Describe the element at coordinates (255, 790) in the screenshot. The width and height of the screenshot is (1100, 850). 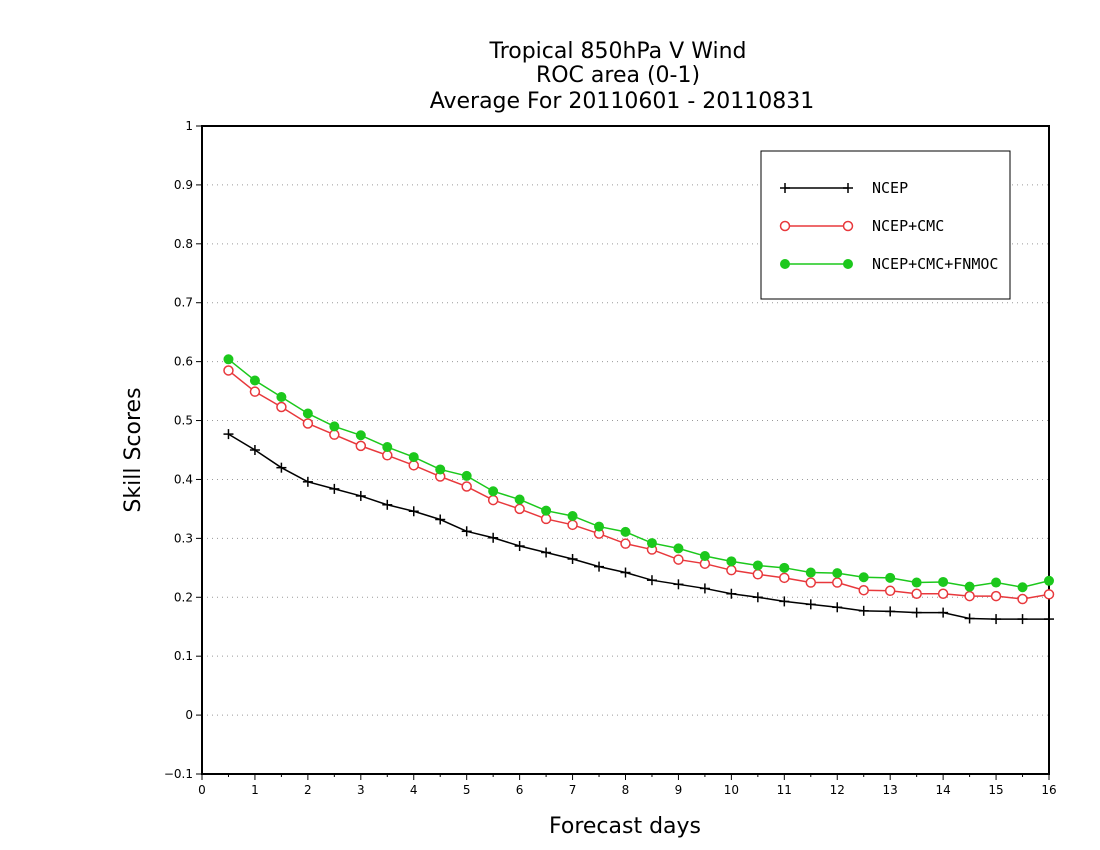
I see `x-tick-label: 1` at that location.